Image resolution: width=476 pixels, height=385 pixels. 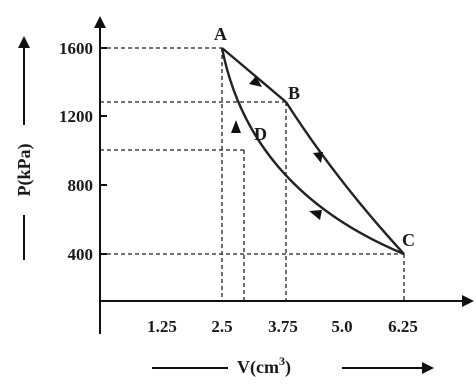 I want to click on y-axis-title-front: P(kPa), so click(x=24, y=170).